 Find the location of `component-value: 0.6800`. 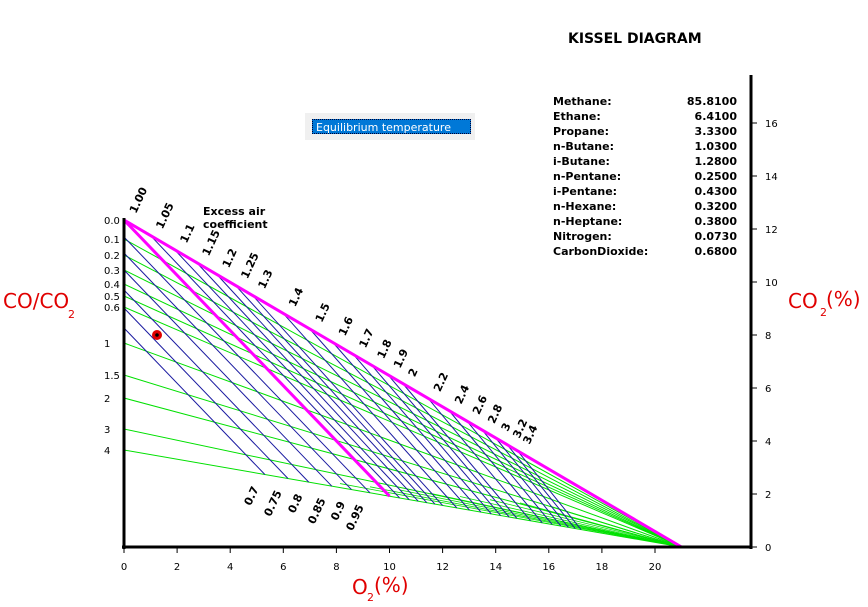

component-value: 0.6800 is located at coordinates (716, 251).